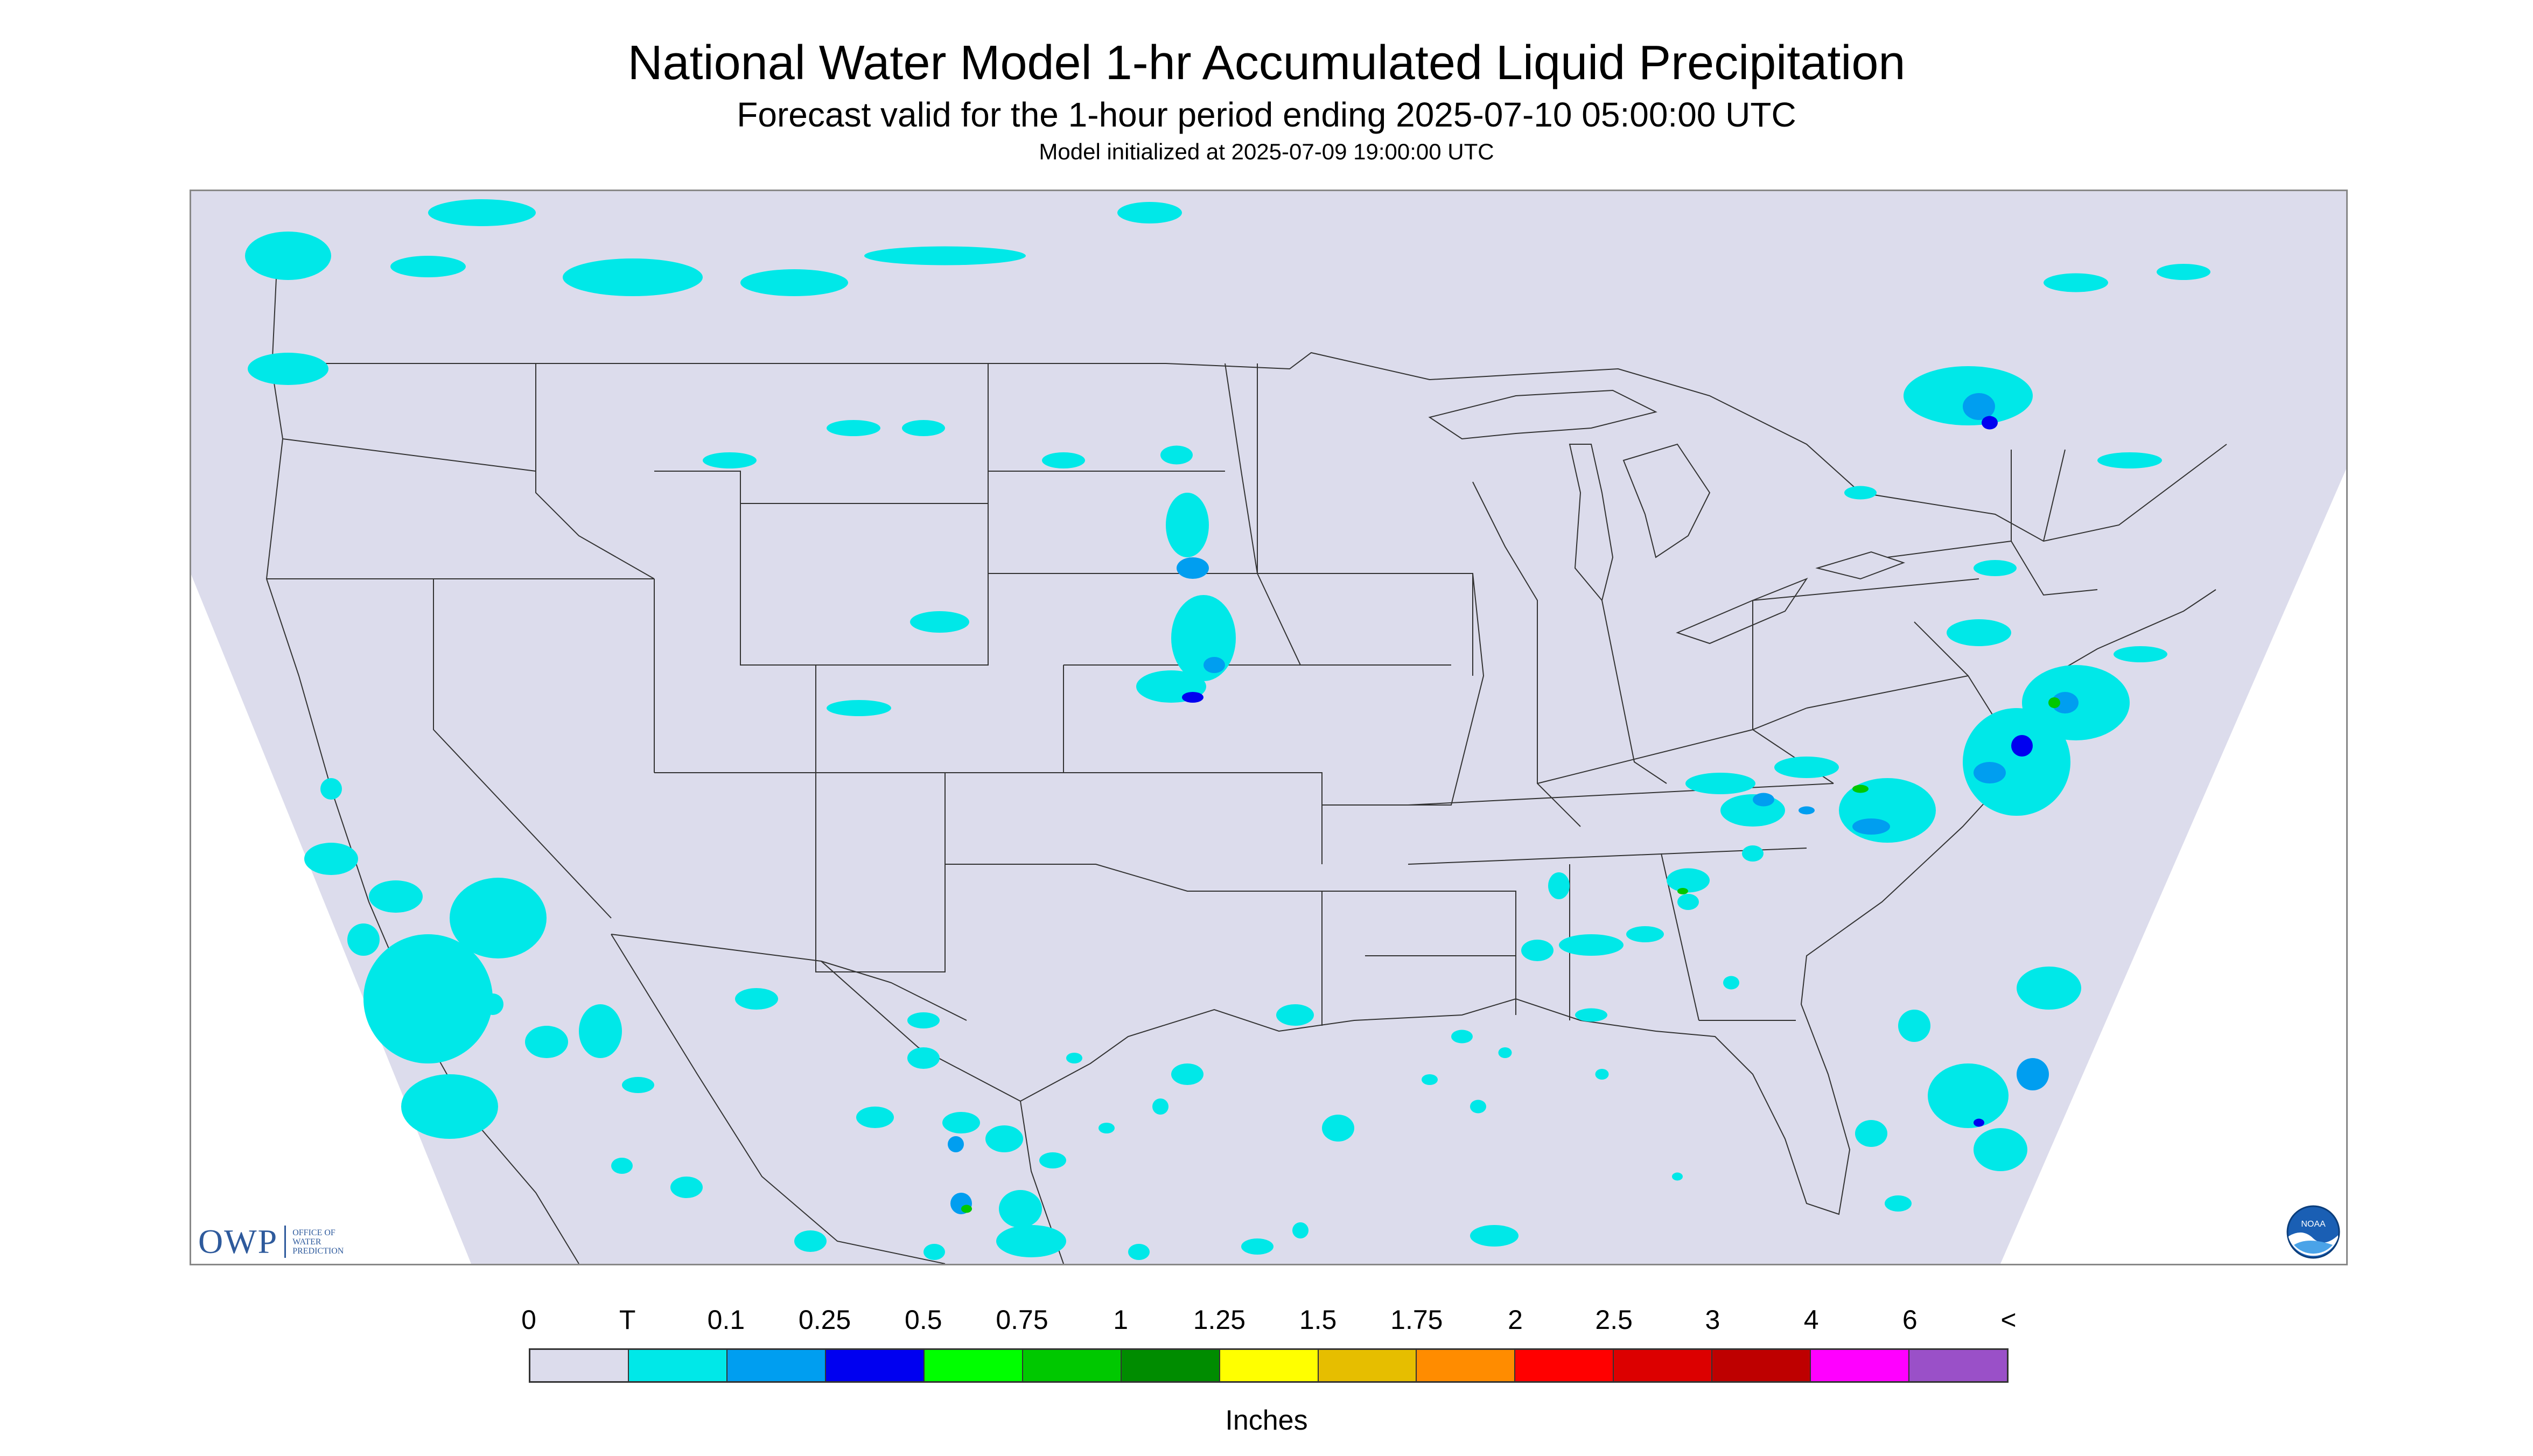 This screenshot has height=1456, width=2533. I want to click on legend-label: 1.75, so click(1417, 1320).